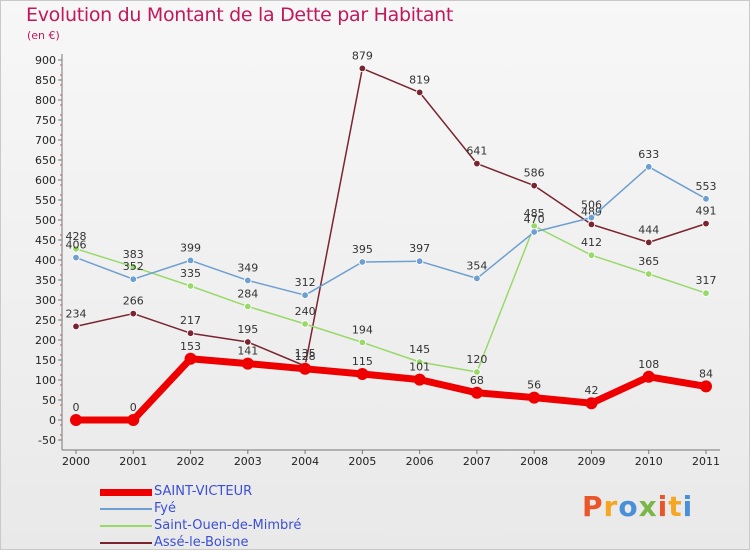  What do you see at coordinates (45, 380) in the screenshot?
I see `y-tick-label: 100` at bounding box center [45, 380].